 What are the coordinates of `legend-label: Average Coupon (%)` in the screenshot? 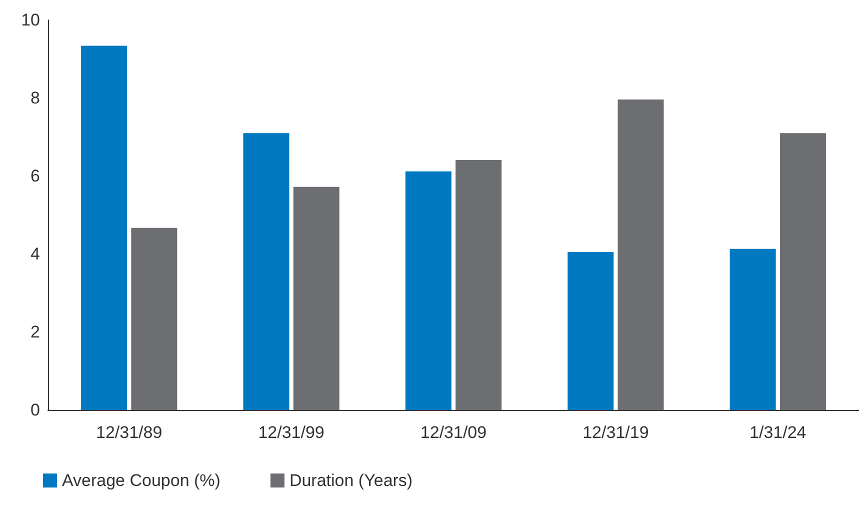 It's located at (141, 480).